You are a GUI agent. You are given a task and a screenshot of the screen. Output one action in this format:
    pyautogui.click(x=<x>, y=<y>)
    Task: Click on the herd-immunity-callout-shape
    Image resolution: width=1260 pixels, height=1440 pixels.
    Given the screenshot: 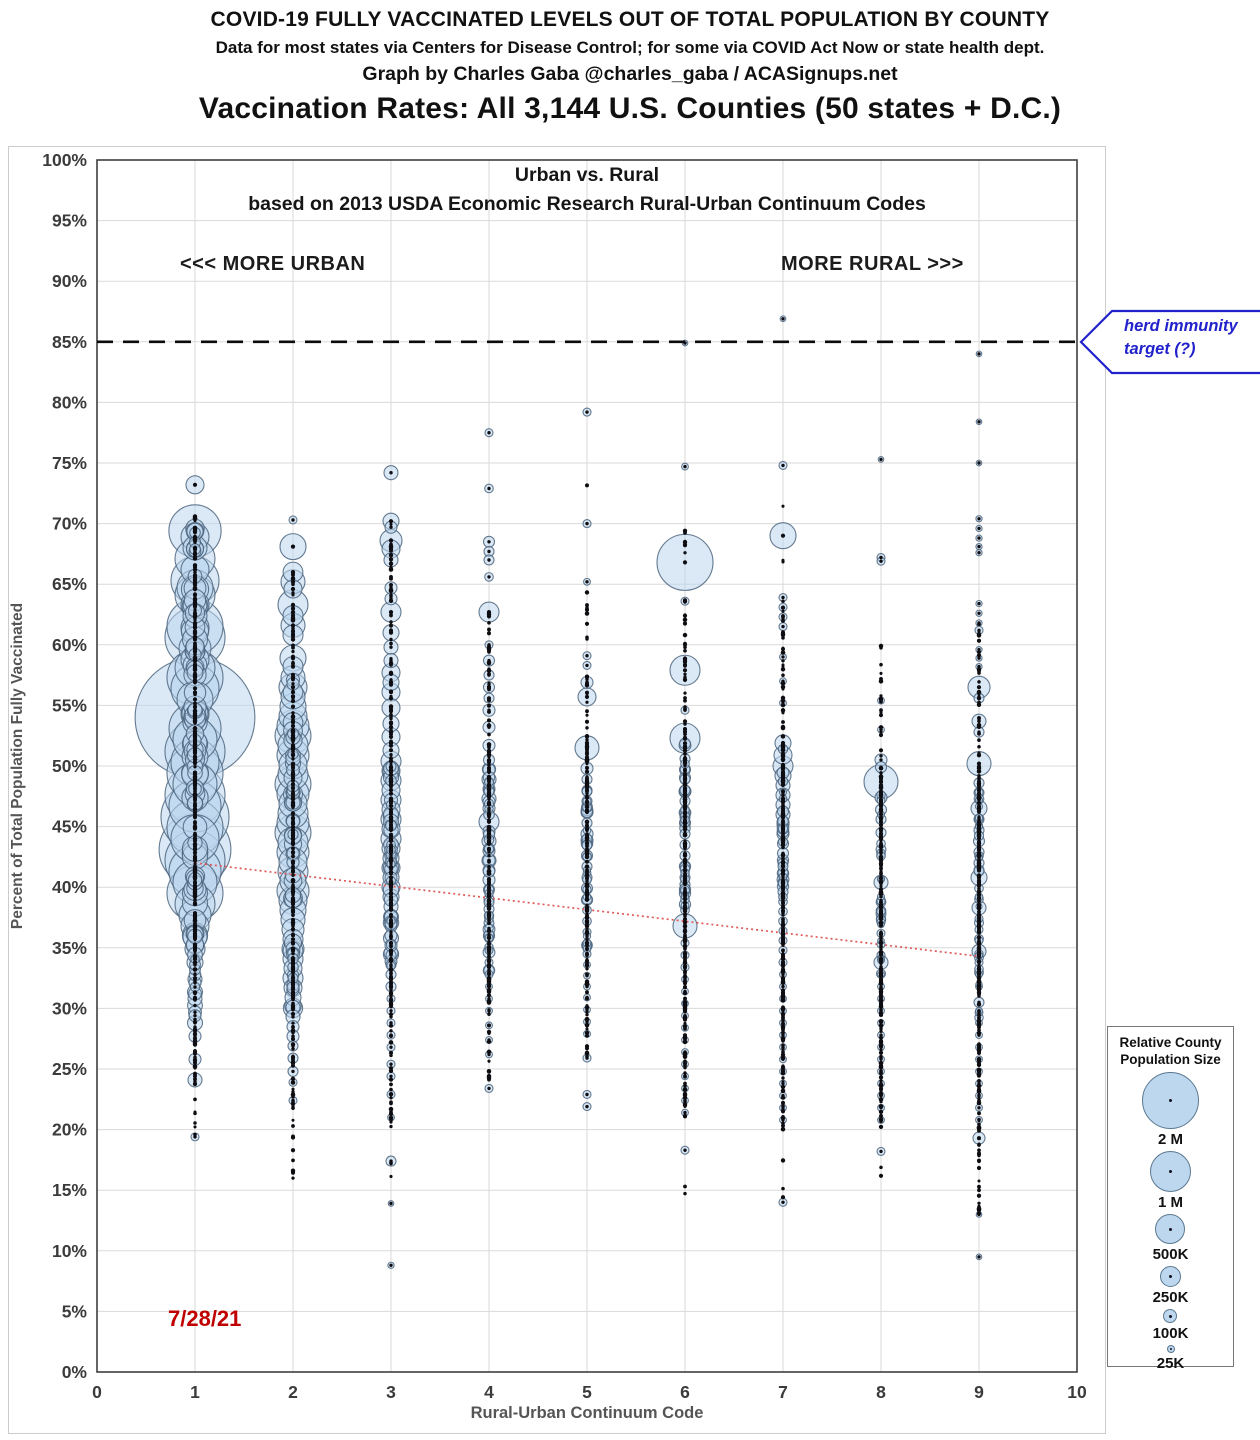 What is the action you would take?
    pyautogui.click(x=1169, y=342)
    